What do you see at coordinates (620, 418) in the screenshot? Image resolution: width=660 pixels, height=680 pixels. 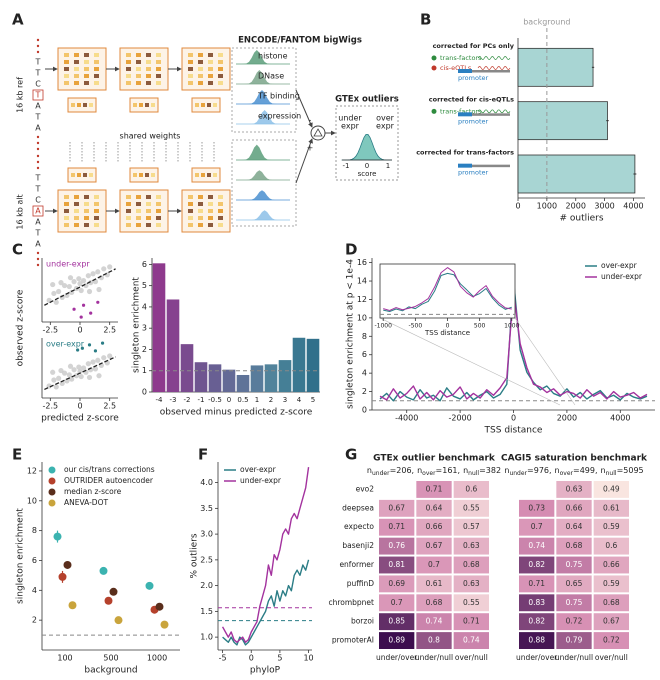 I see `x-tick-label: 4000` at bounding box center [620, 418].